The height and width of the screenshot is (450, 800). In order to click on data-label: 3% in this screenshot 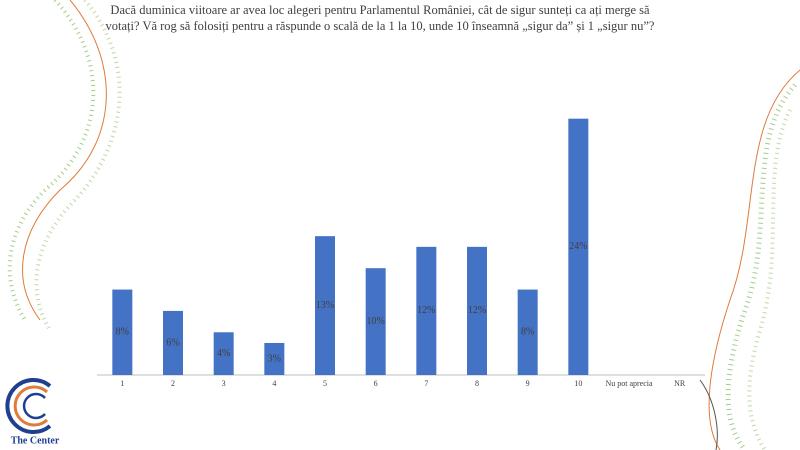, I will do `click(274, 358)`.